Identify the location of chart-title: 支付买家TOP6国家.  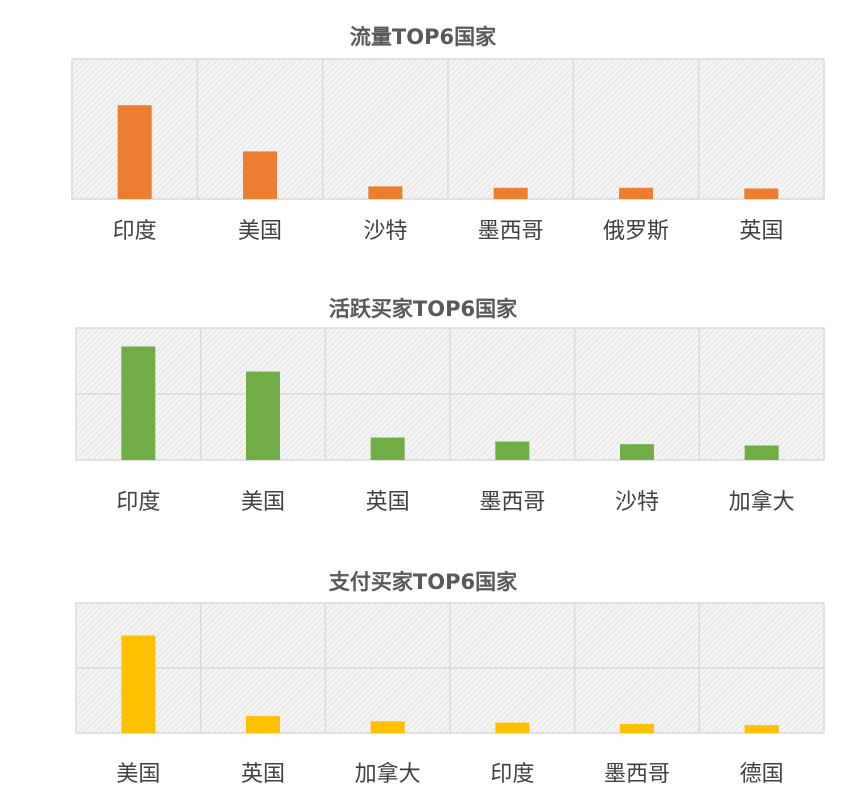
(423, 582).